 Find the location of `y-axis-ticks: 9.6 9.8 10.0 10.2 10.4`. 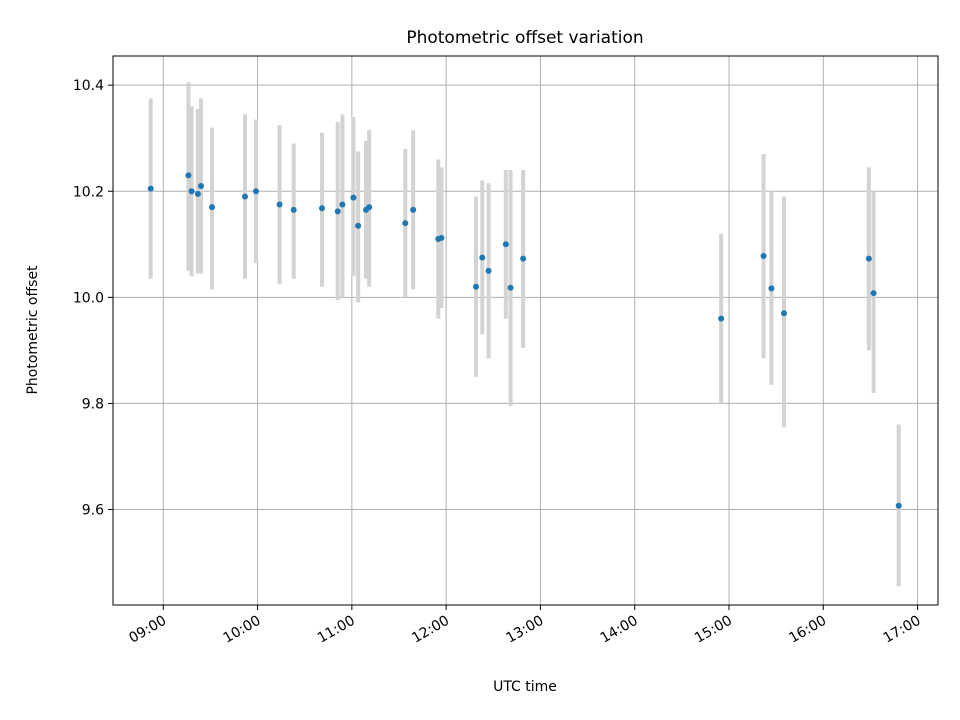

y-axis-ticks: 9.6 9.8 10.0 10.2 10.4 is located at coordinates (93, 298).